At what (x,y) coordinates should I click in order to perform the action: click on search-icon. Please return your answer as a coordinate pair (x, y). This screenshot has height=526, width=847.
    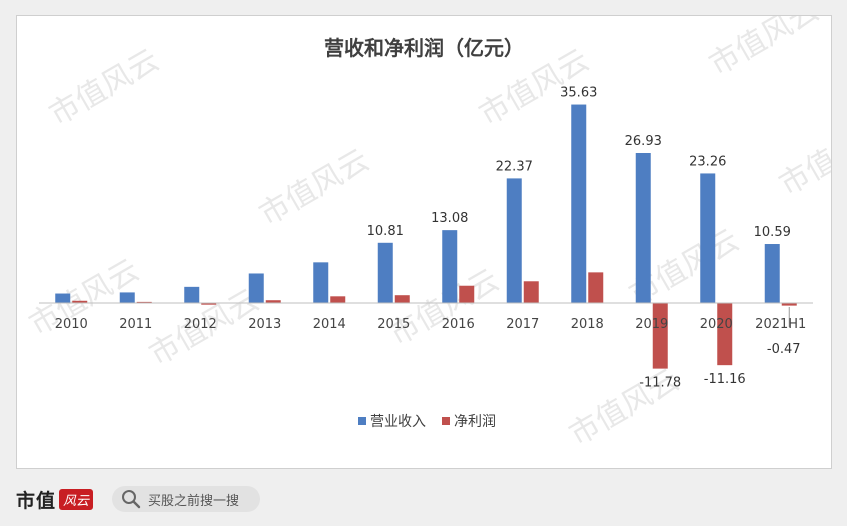
    Looking at the image, I should click on (131, 499).